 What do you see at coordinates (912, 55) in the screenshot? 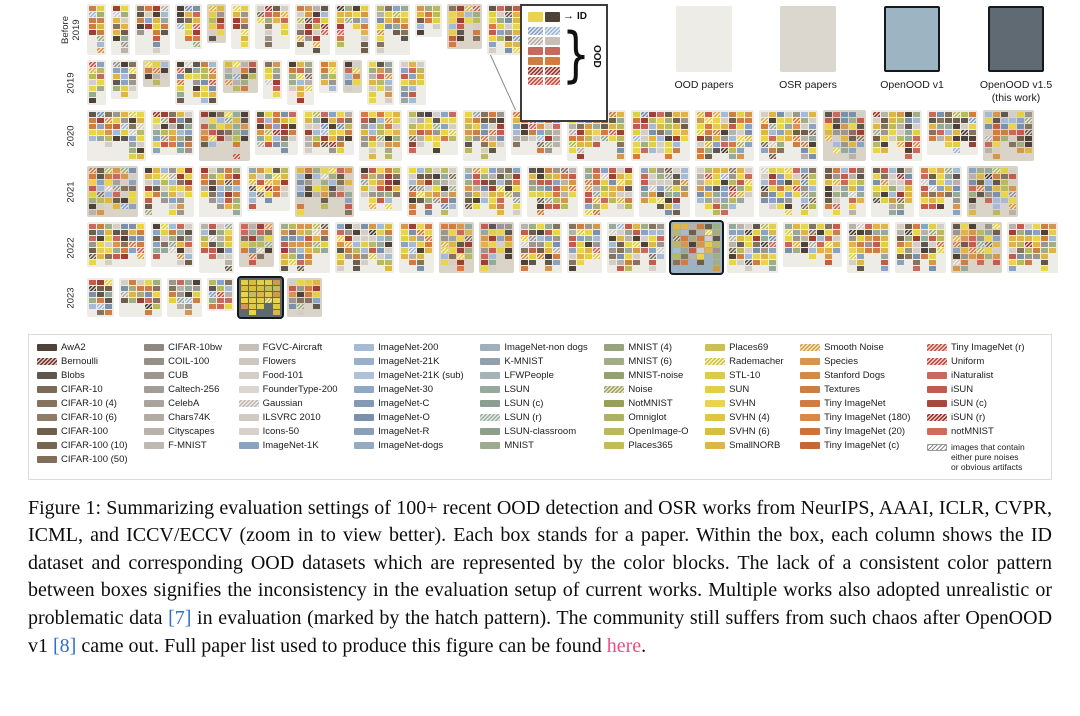
I see `legend-item-openood-v1: OpenOOD v1` at bounding box center [912, 55].